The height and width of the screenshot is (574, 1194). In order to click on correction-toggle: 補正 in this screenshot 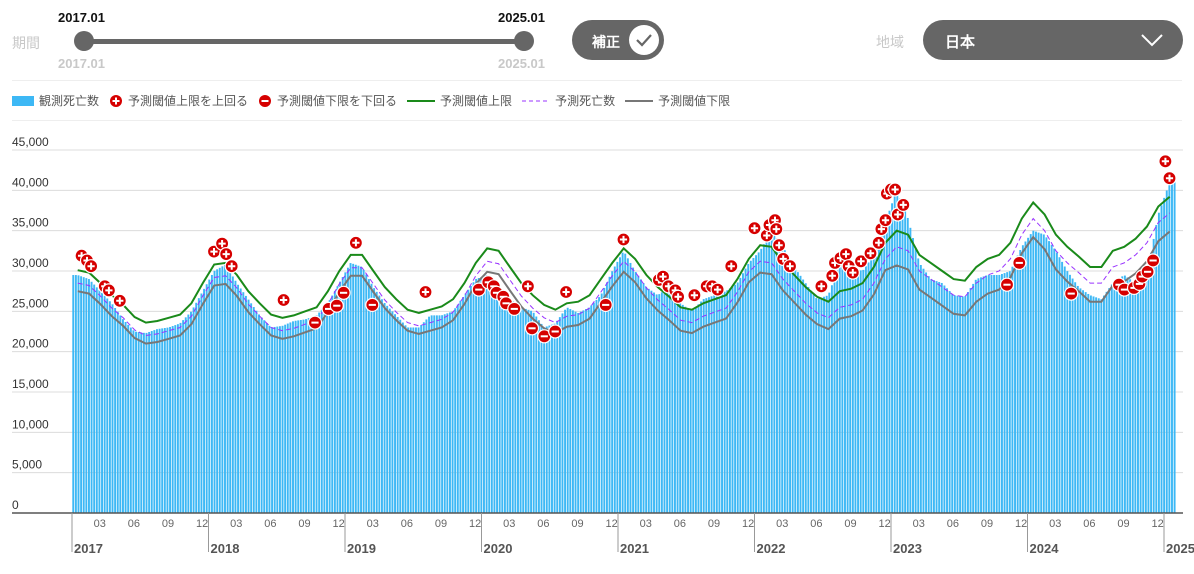, I will do `click(618, 40)`.